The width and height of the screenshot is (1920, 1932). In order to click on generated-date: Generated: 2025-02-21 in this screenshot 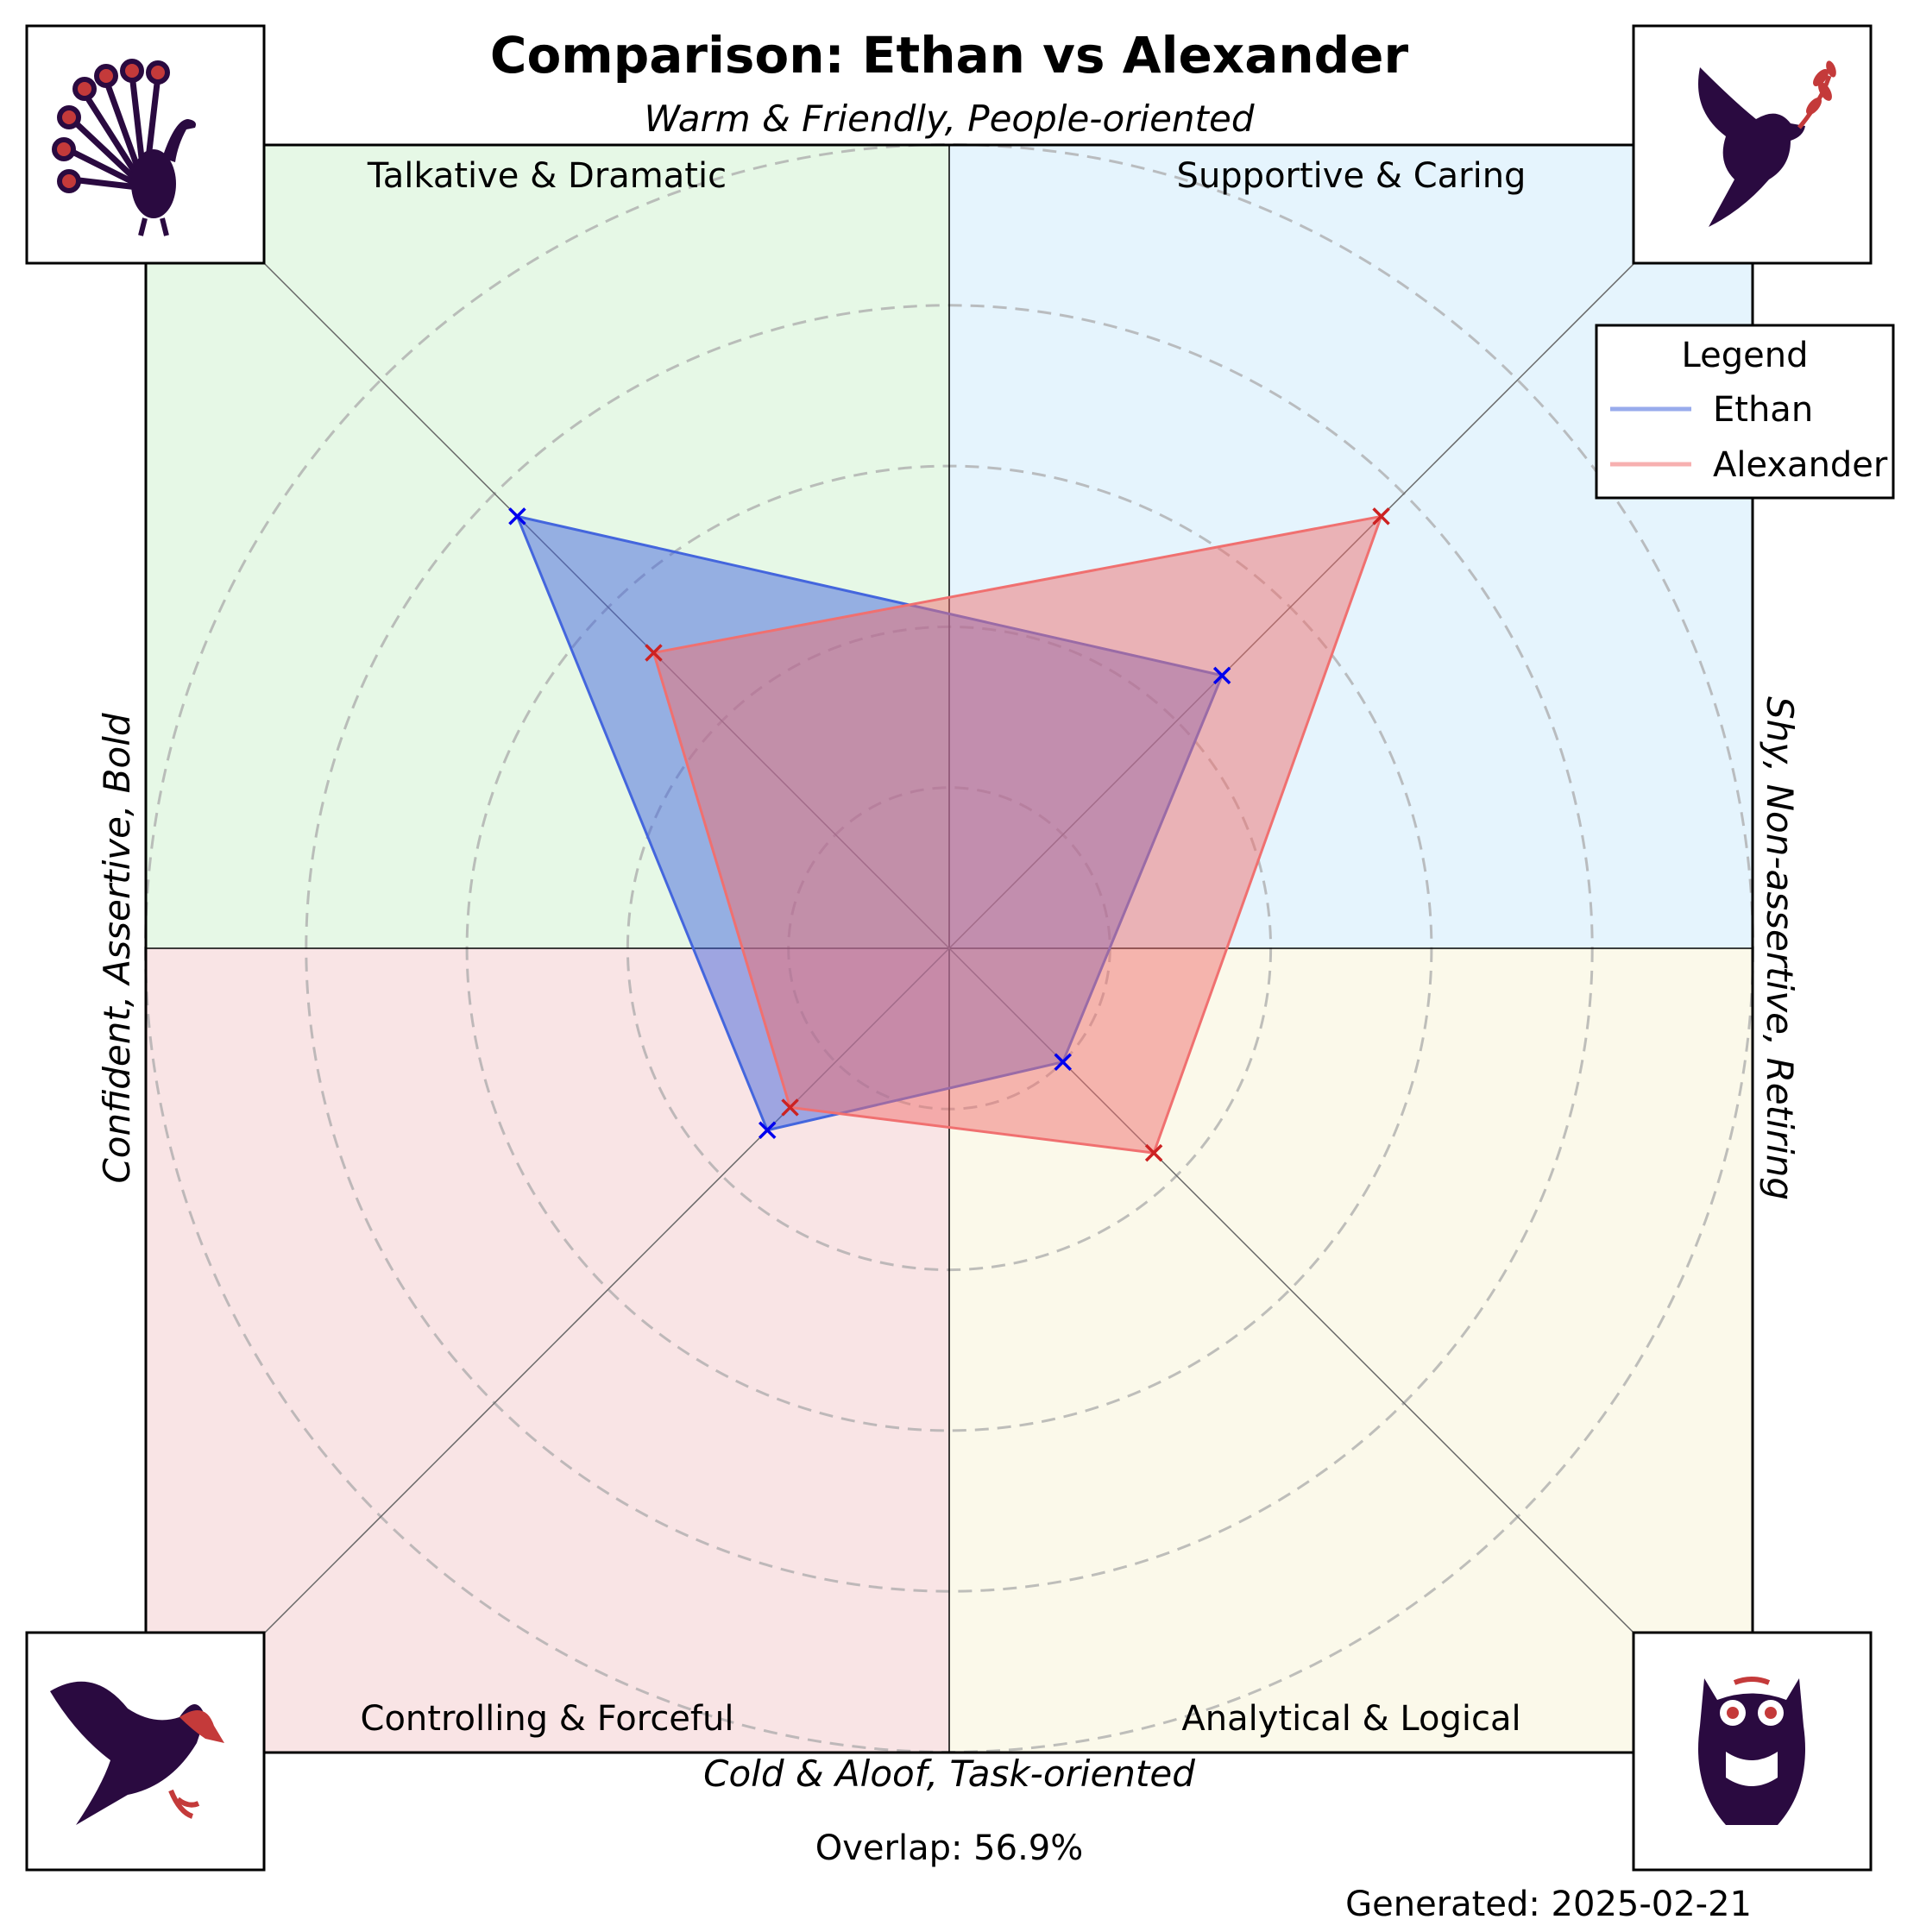, I will do `click(1549, 1904)`.